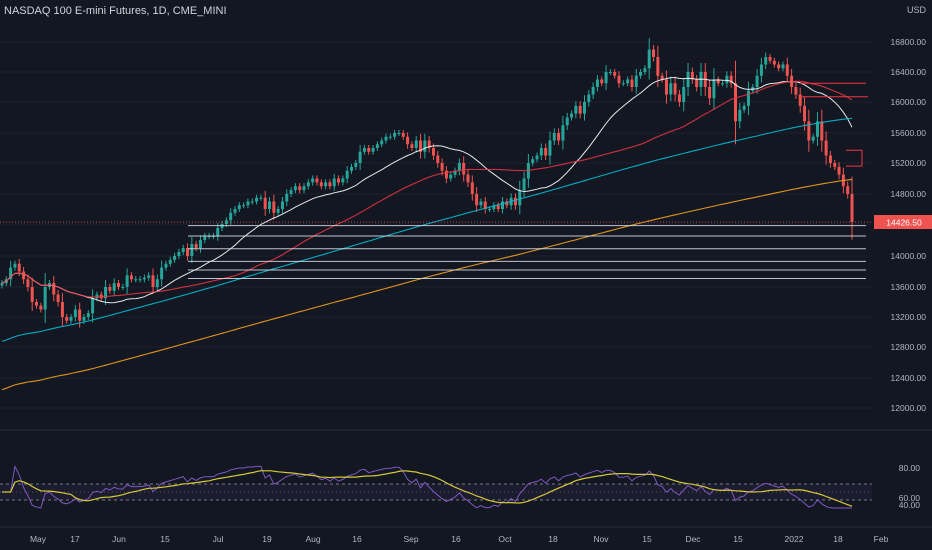 Image resolution: width=932 pixels, height=550 pixels. Describe the element at coordinates (909, 347) in the screenshot. I see `y-tick-label: 12800.00` at that location.